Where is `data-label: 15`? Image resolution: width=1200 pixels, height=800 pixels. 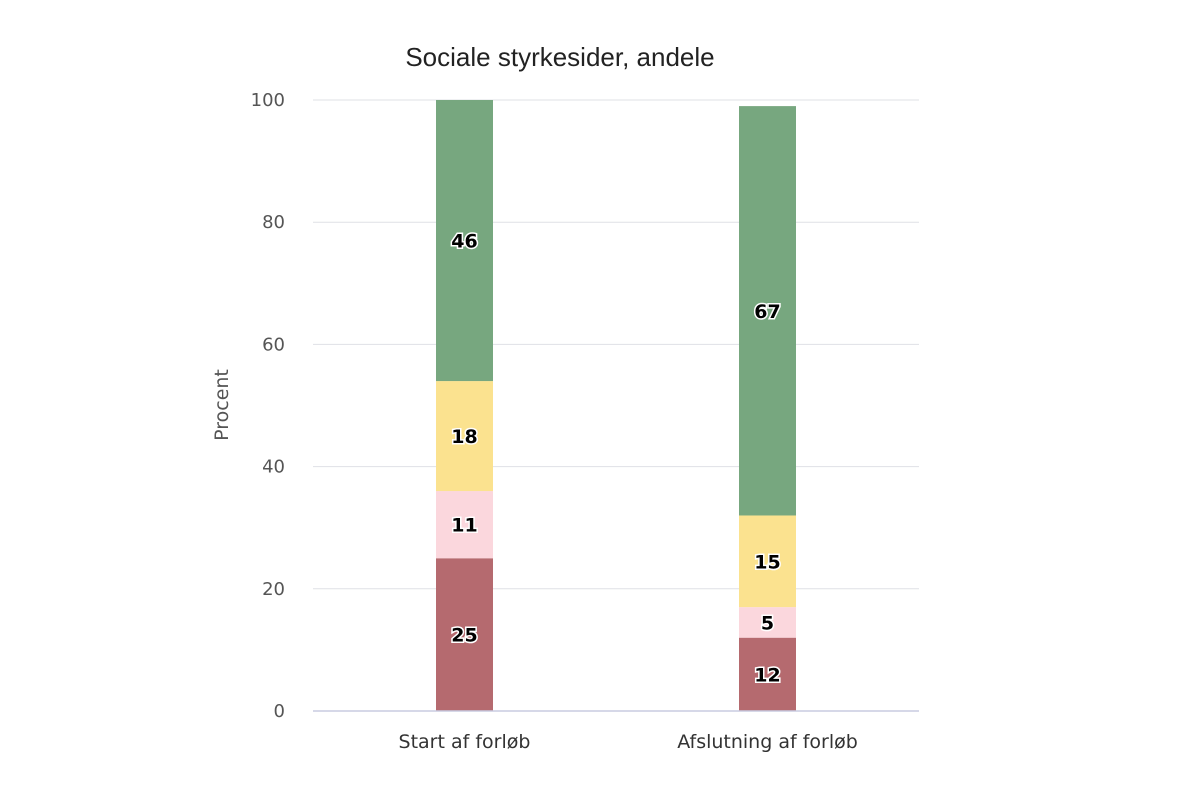 data-label: 15 is located at coordinates (767, 562).